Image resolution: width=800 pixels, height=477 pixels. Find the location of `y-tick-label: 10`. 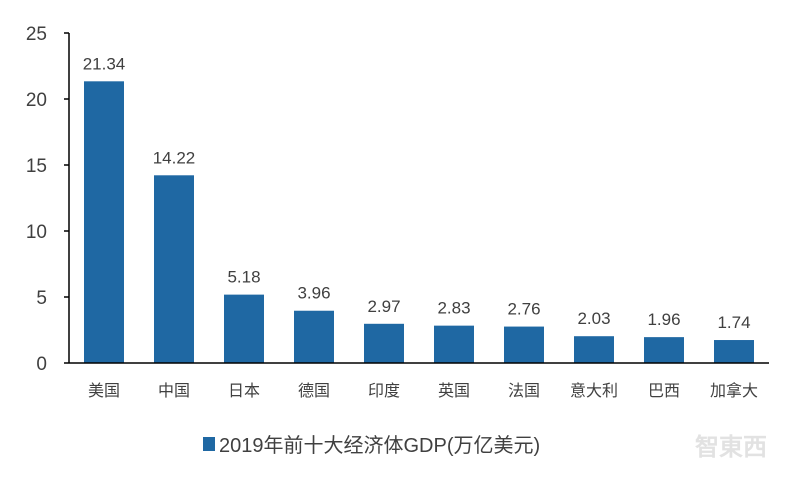

y-tick-label: 10 is located at coordinates (36, 232).